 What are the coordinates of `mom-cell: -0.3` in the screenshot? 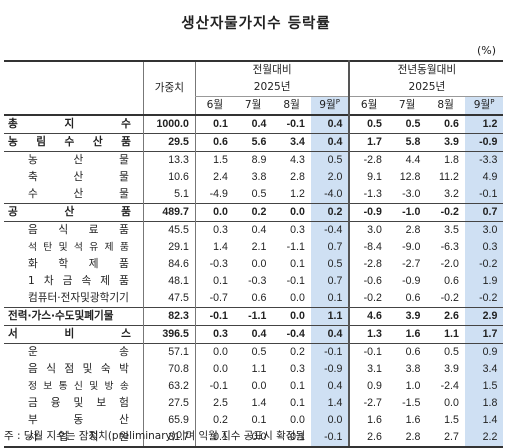 It's located at (214, 264).